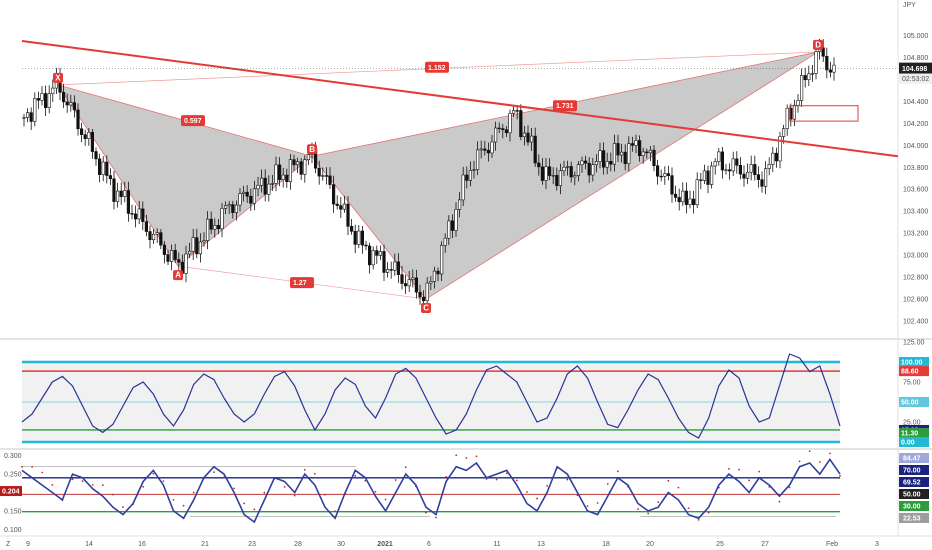 Image resolution: width=932 pixels, height=550 pixels. Describe the element at coordinates (298, 544) in the screenshot. I see `time-tick-label: 28` at that location.